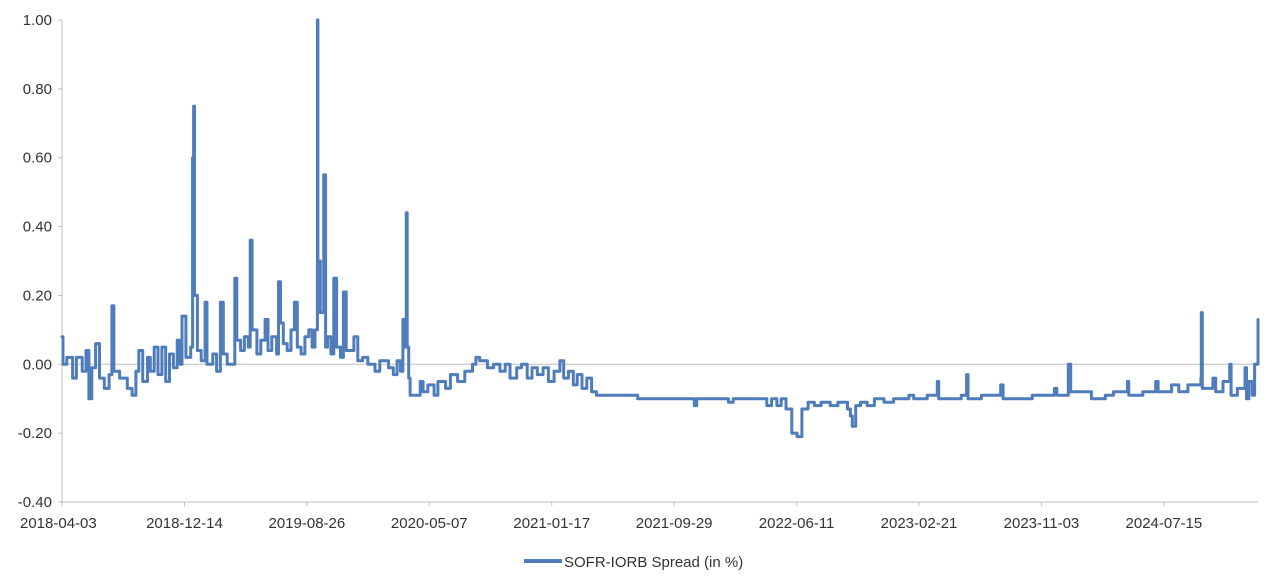  What do you see at coordinates (306, 523) in the screenshot?
I see `x-tick-label: 2019-08-26` at bounding box center [306, 523].